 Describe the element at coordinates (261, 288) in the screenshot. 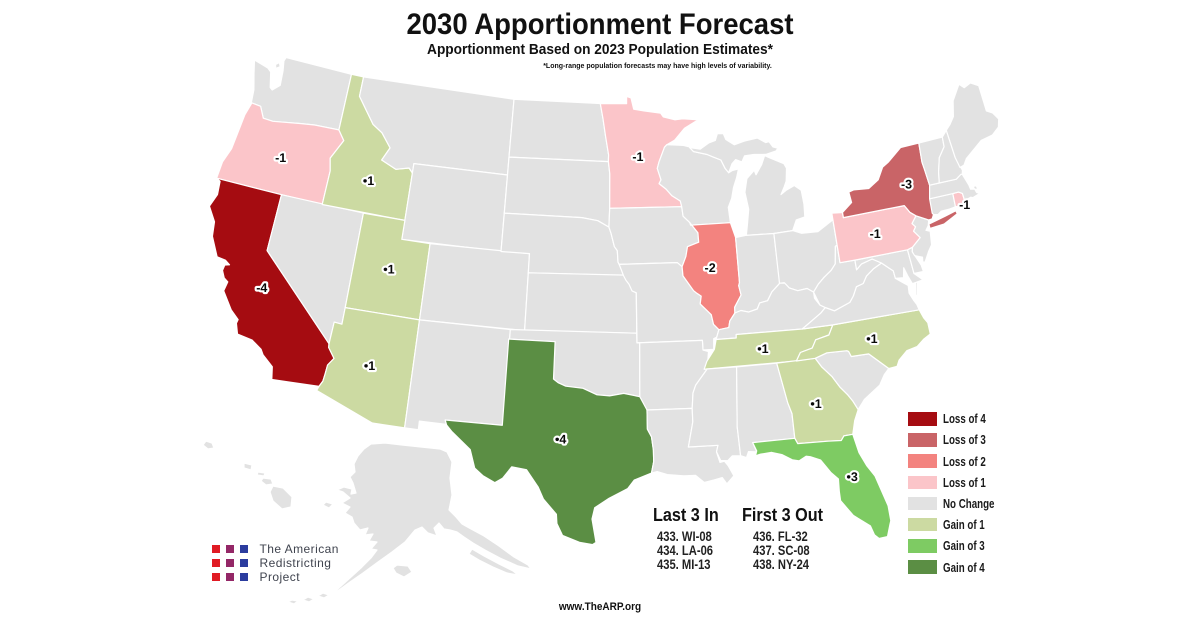

I see `svg-text: -4` at that location.